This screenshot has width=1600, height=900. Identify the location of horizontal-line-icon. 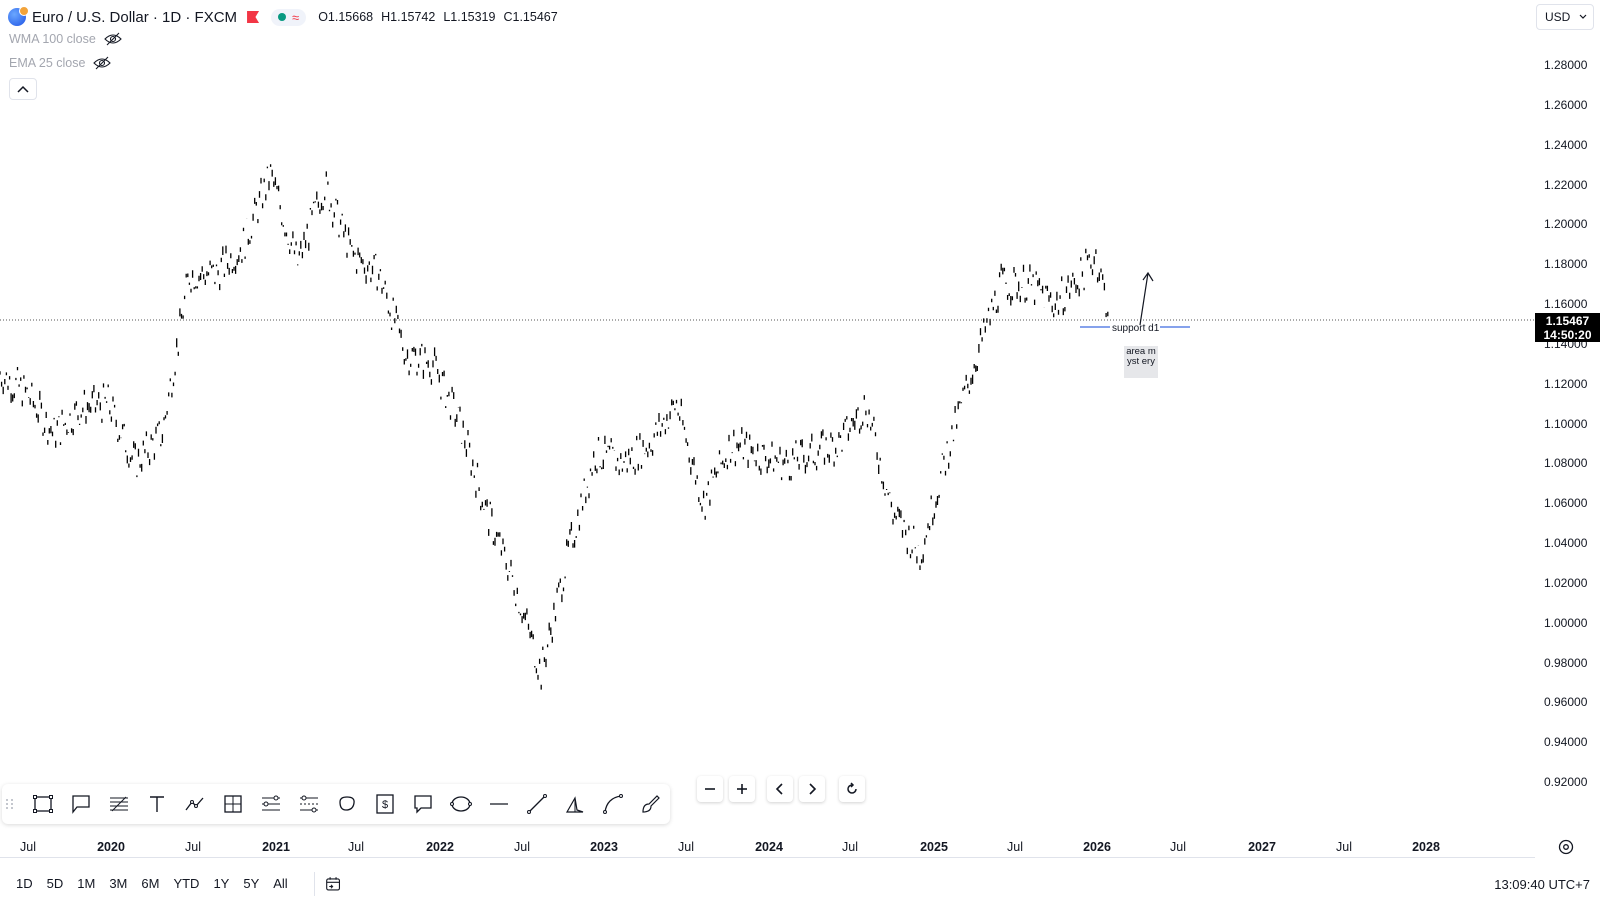
(499, 804).